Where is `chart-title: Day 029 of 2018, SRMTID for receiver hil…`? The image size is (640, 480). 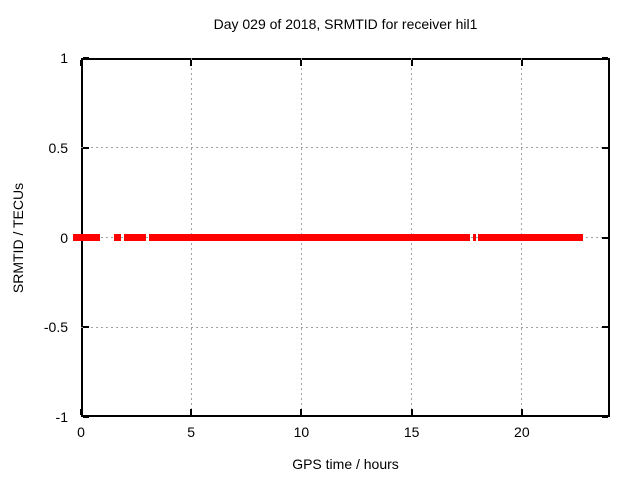 chart-title: Day 029 of 2018, SRMTID for receiver hil… is located at coordinates (345, 24).